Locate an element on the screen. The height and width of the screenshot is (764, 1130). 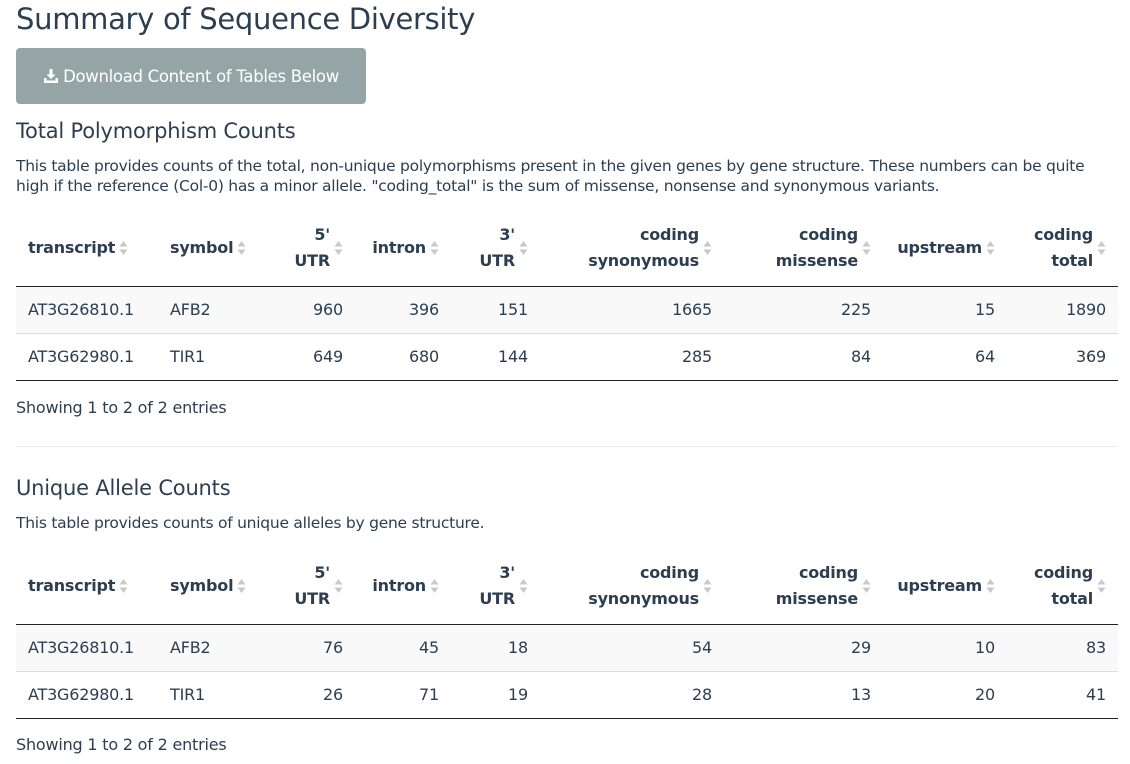
table-cell-symbol: AFB2 is located at coordinates (208, 647).